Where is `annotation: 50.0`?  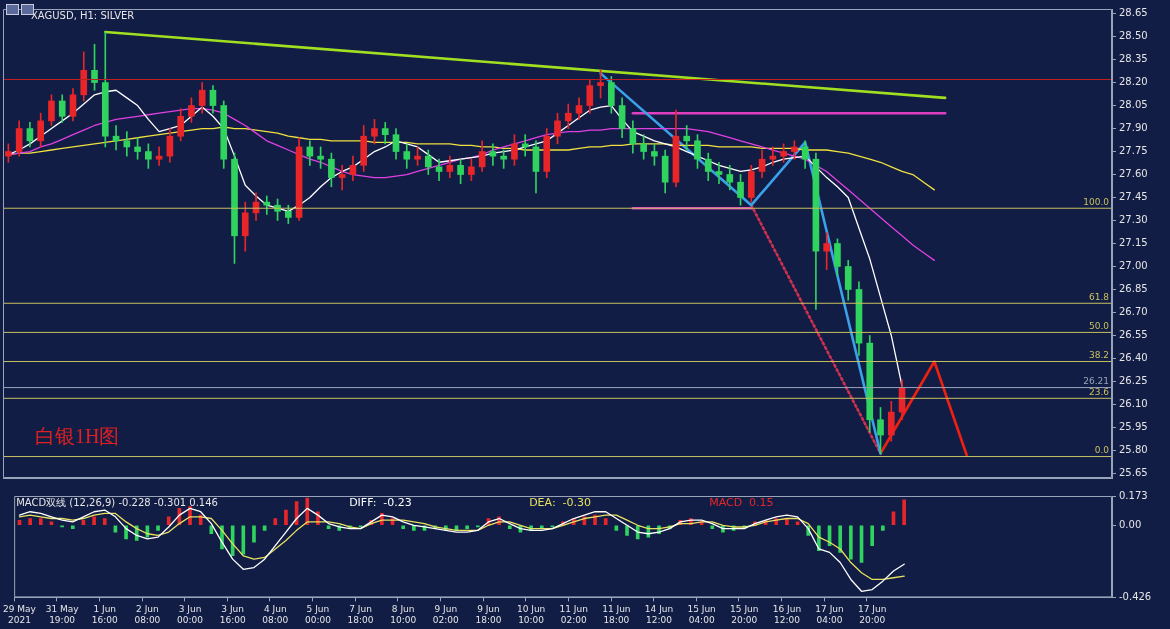
annotation: 50.0 is located at coordinates (1099, 326).